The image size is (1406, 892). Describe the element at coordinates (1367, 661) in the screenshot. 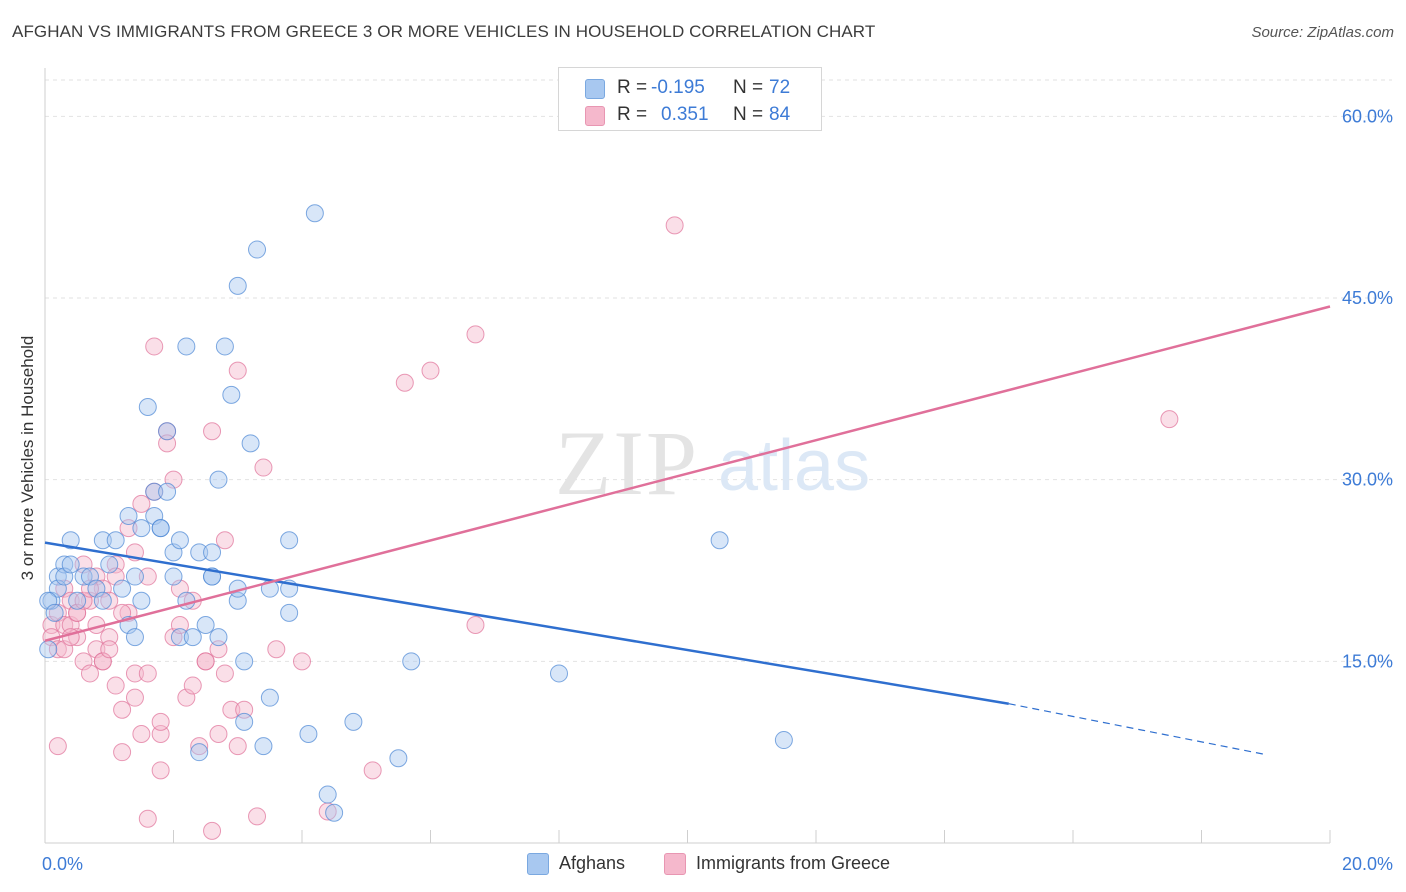

I see `y-tick-label: 15.0%` at that location.